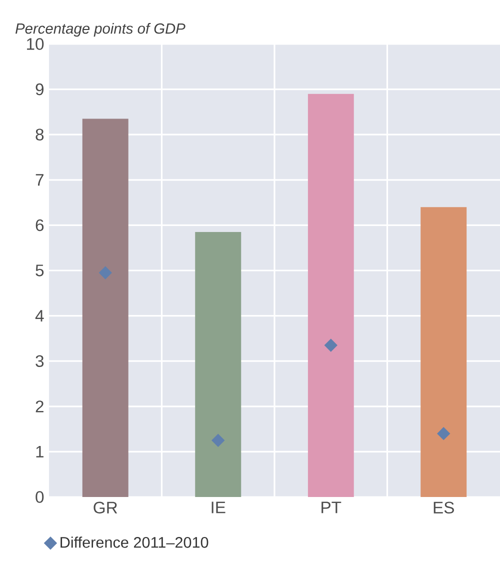 This screenshot has width=500, height=562. I want to click on y-tick-label: 7, so click(40, 180).